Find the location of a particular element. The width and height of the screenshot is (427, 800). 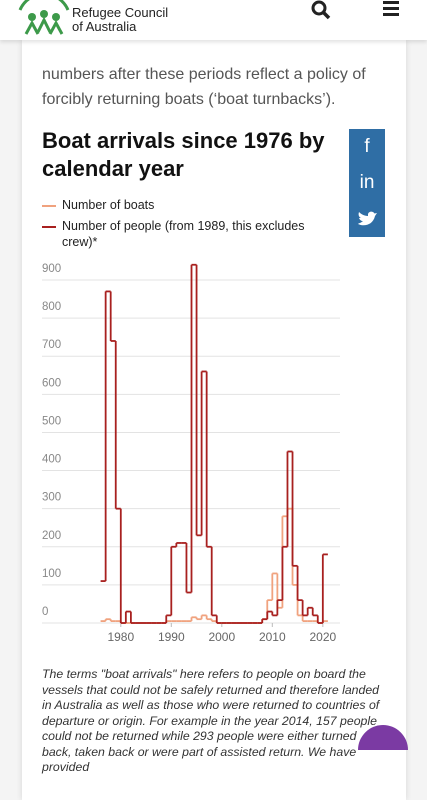

y-tick-label: 300 is located at coordinates (51, 498).